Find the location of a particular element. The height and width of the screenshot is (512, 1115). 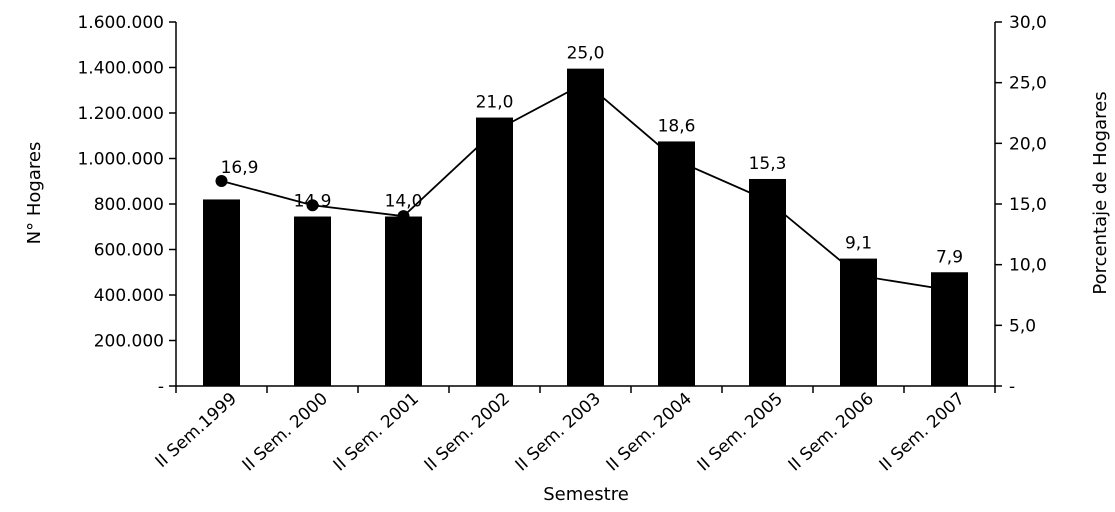

x-tick-label: II Sem. 2004 is located at coordinates (649, 432).